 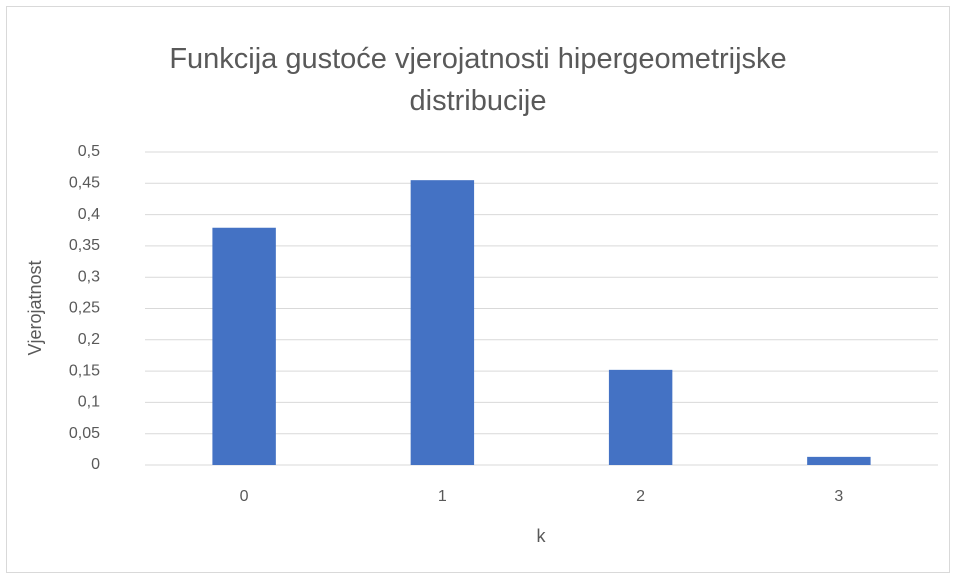 I want to click on y-tick-label: 0,35, so click(x=84, y=245).